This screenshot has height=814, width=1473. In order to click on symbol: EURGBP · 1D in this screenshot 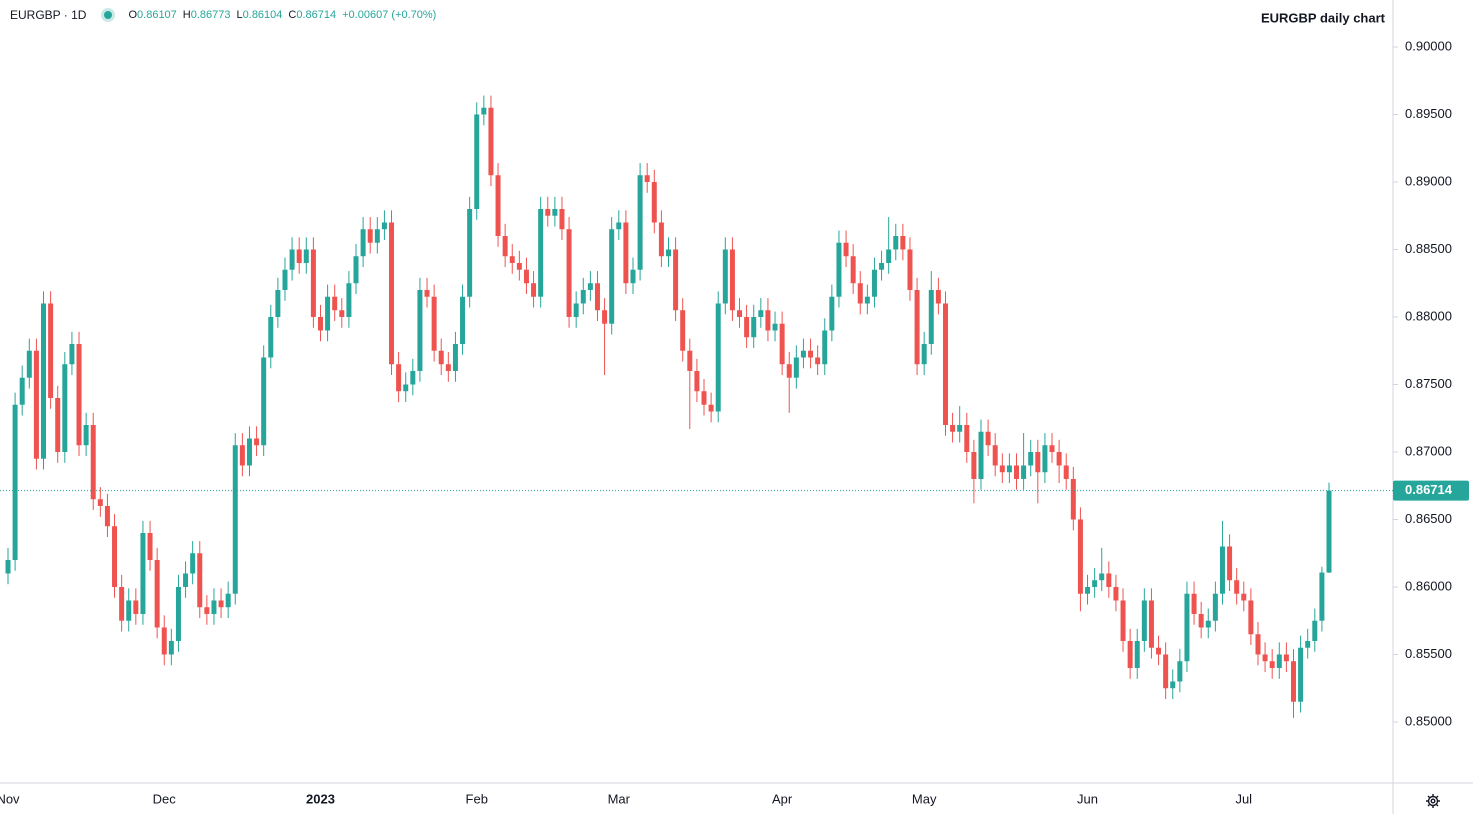, I will do `click(48, 15)`.